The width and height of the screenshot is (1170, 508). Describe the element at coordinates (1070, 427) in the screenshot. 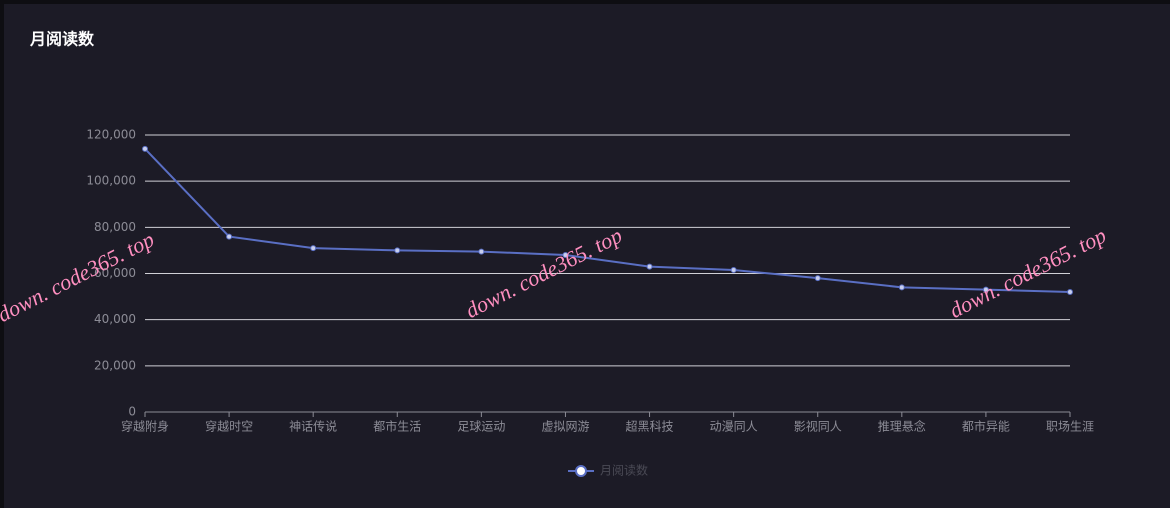

I see `x-tick-label: 职场生涯` at that location.